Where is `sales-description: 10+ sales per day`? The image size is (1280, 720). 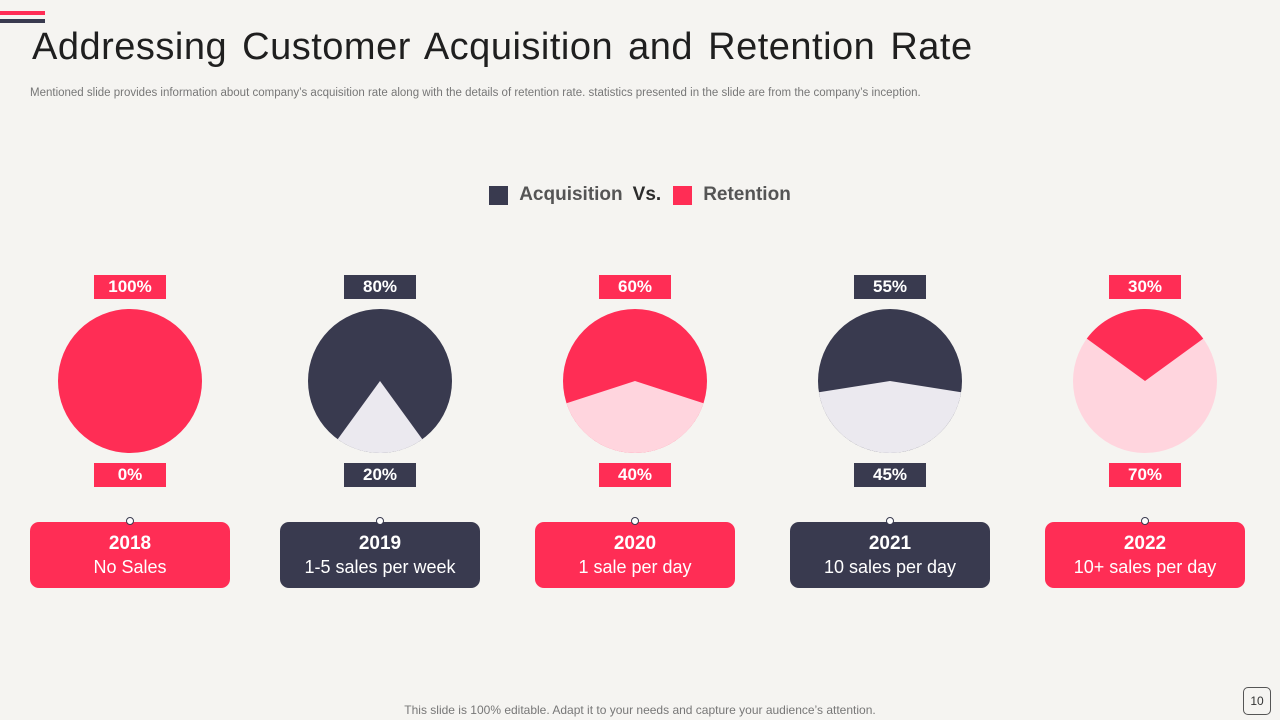
sales-description: 10+ sales per day is located at coordinates (1145, 567).